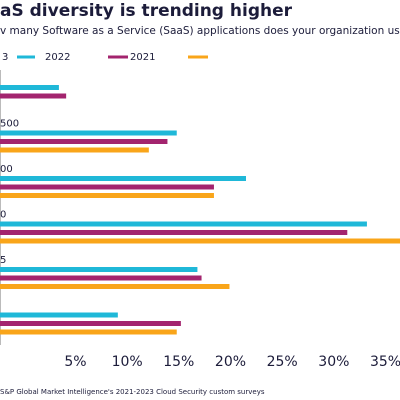 Image resolution: width=400 pixels, height=400 pixels. Describe the element at coordinates (6, 169) in the screenshot. I see `category-label: 00` at that location.